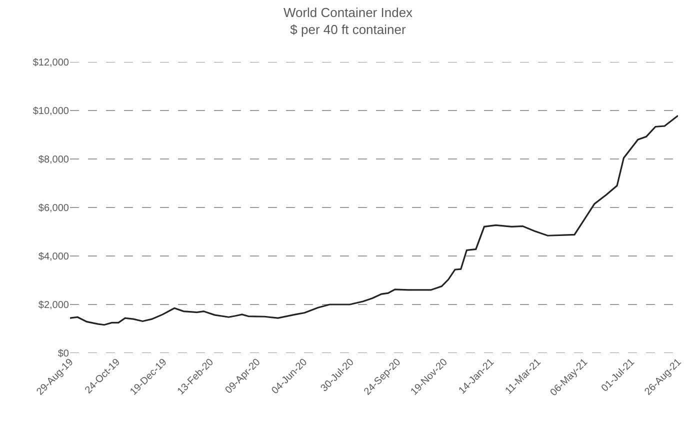 This screenshot has height=423, width=696. What do you see at coordinates (348, 29) in the screenshot?
I see `chart-subtitle: $ per 40 ft container` at bounding box center [348, 29].